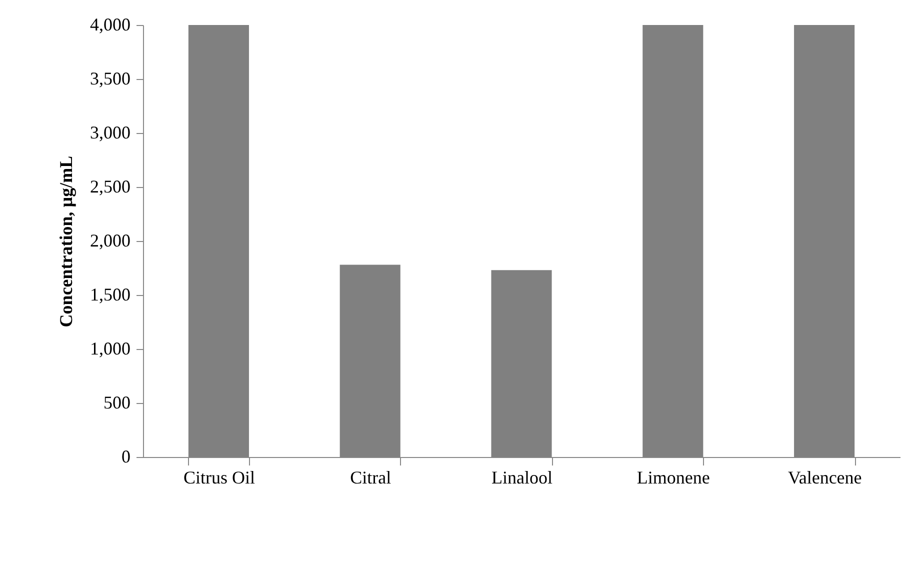  Describe the element at coordinates (110, 348) in the screenshot. I see `y-tick-label: 1,000` at that location.